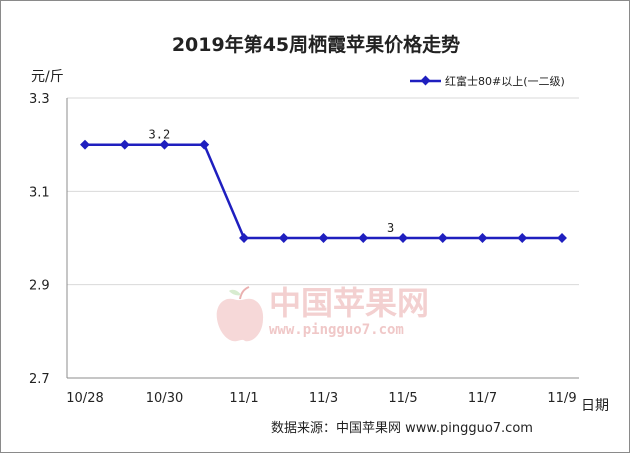  I want to click on y-tick-label: 2.9, so click(39, 286).